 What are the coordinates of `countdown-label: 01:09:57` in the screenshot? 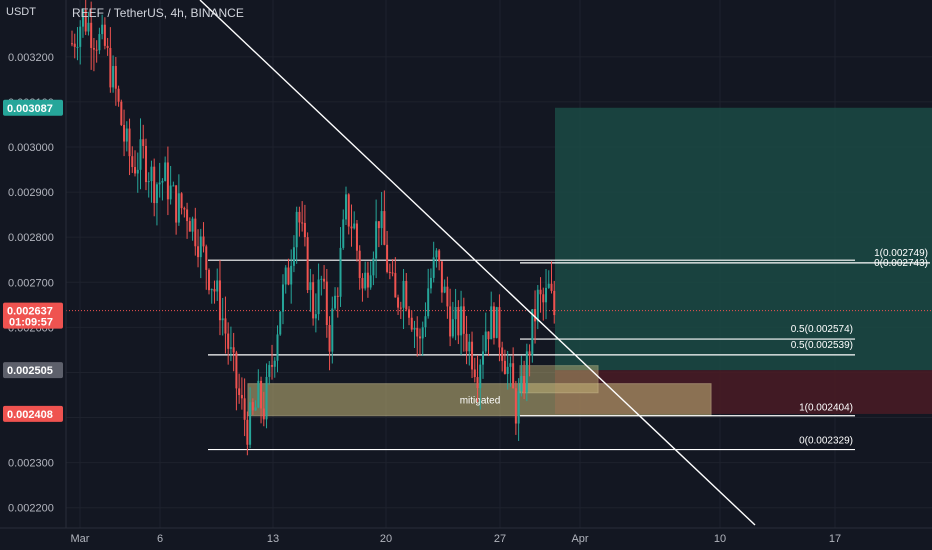 It's located at (31, 323).